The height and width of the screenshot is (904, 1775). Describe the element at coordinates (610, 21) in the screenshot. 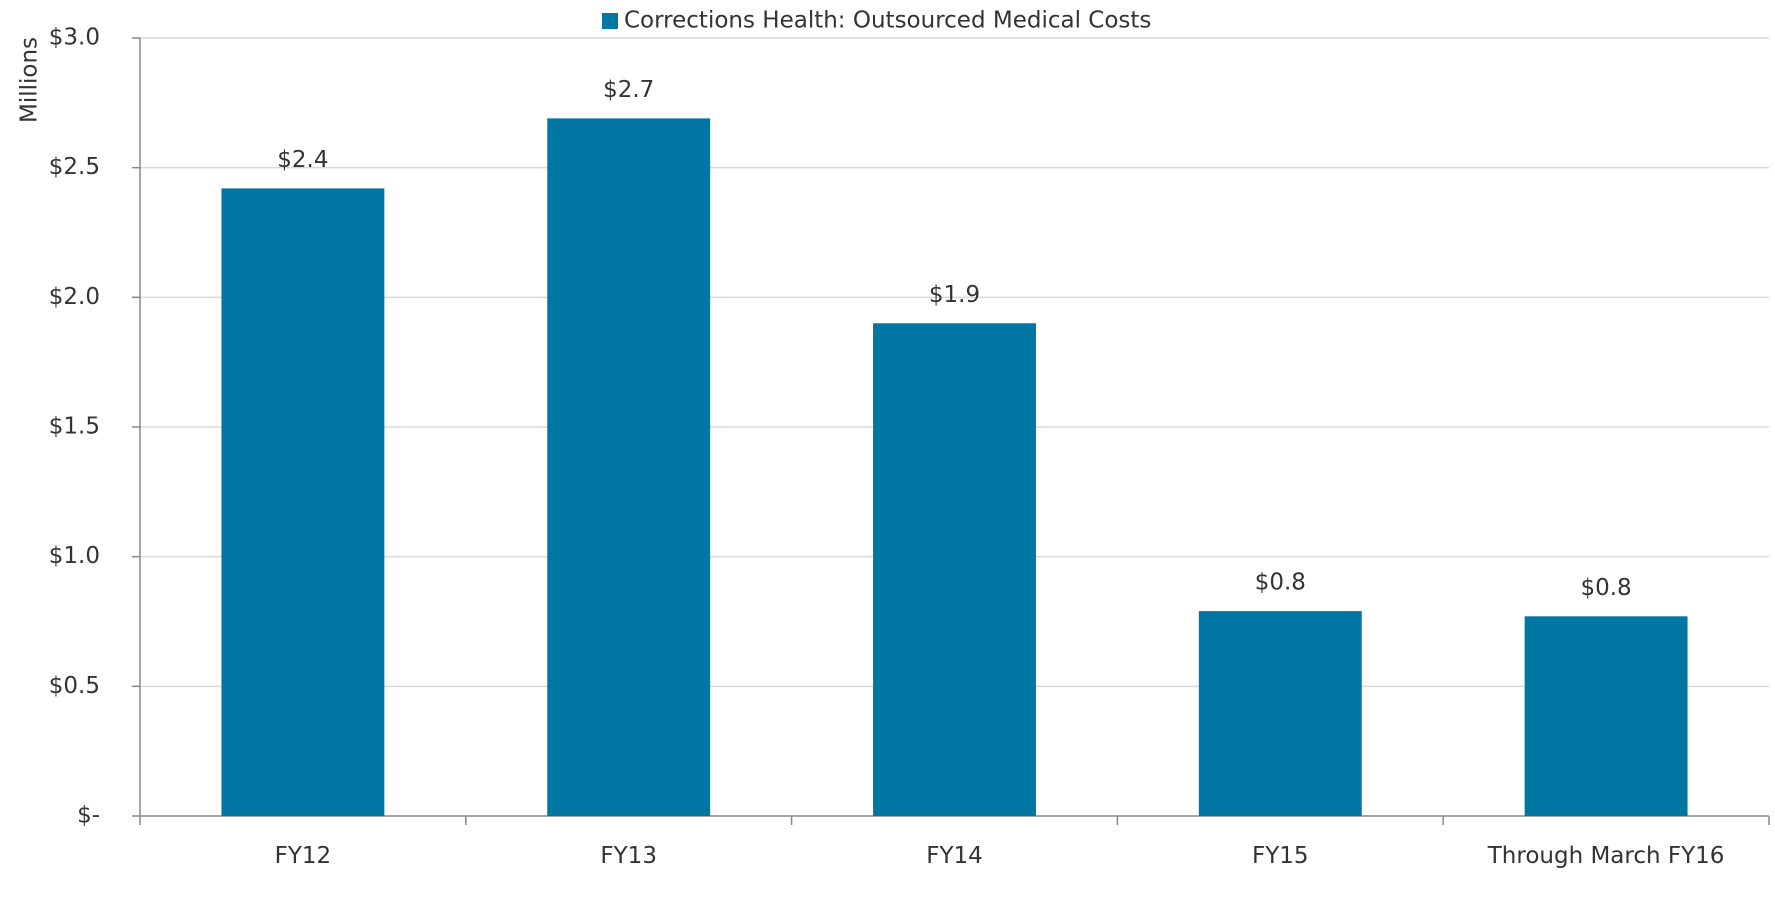

I see `legend-swatch` at that location.